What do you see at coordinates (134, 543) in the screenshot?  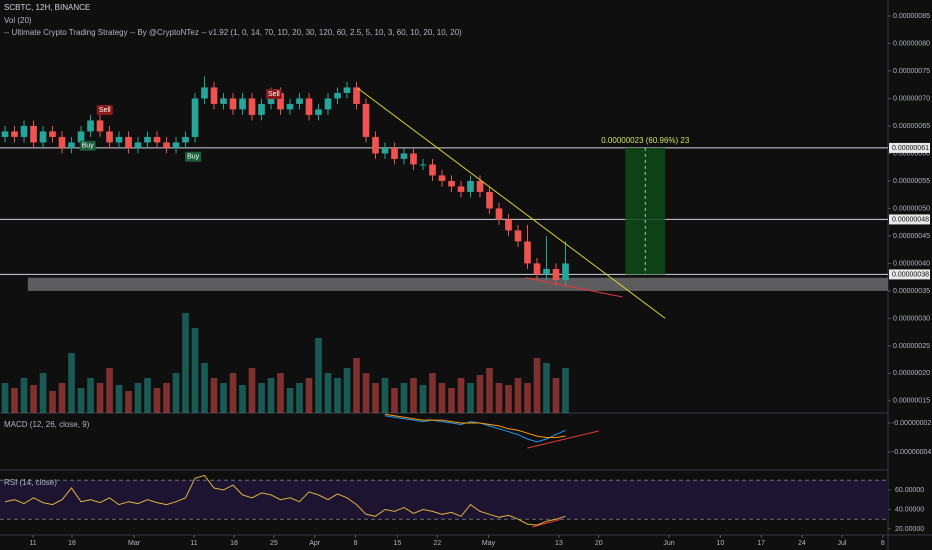 I see `x-tick-label: Mar` at bounding box center [134, 543].